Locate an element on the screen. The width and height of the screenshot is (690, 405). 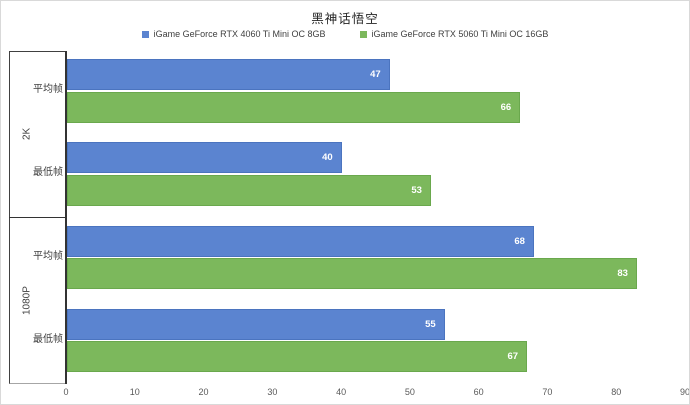
legend-label: iGame GeForce RTX 4060 Ti Mini OC 8GB is located at coordinates (239, 34).